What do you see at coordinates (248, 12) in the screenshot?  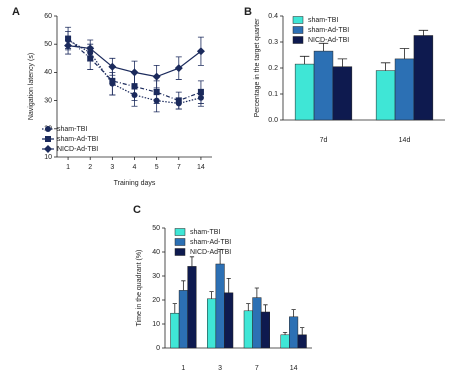 I see `panel-letter: B` at bounding box center [248, 12].